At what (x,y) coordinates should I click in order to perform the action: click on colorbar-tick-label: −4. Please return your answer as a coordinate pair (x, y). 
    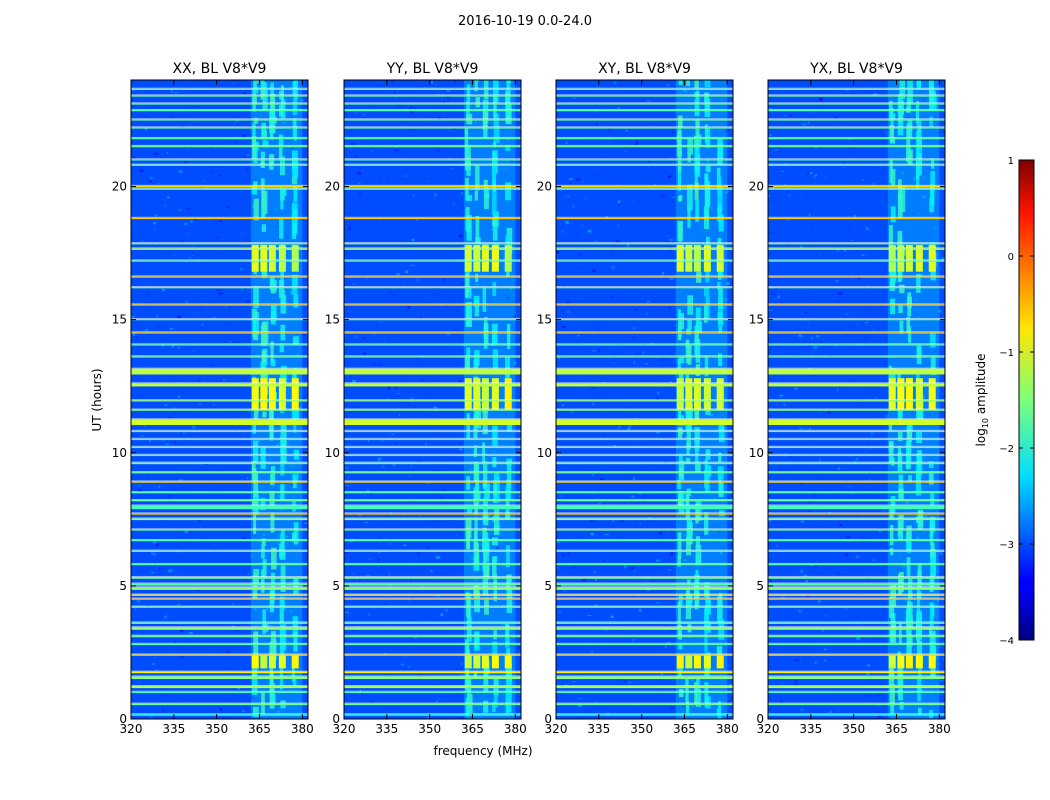
    Looking at the image, I should click on (1006, 641).